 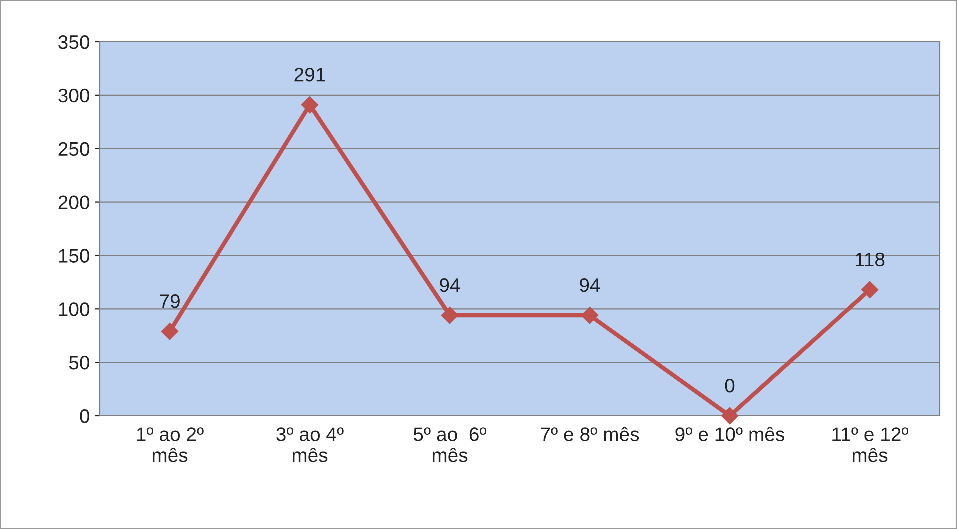 I want to click on y-tick-label: 250, so click(x=74, y=149).